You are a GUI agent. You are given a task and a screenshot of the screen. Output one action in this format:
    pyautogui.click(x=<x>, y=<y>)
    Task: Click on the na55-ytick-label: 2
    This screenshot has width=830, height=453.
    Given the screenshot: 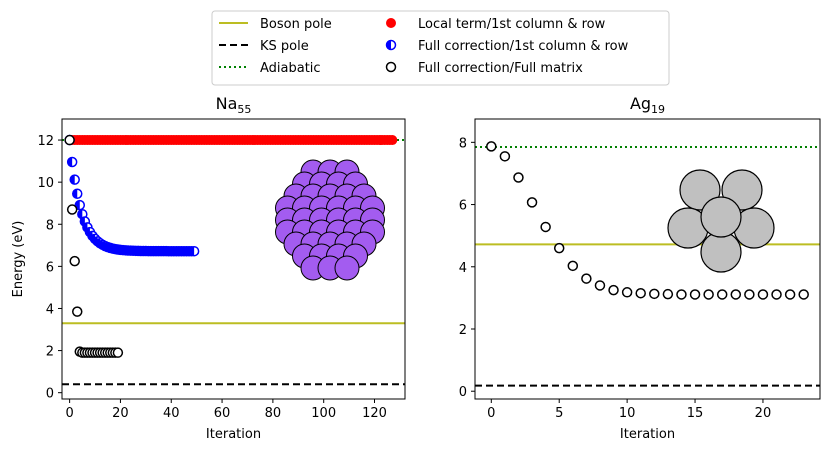 What is the action you would take?
    pyautogui.click(x=50, y=352)
    